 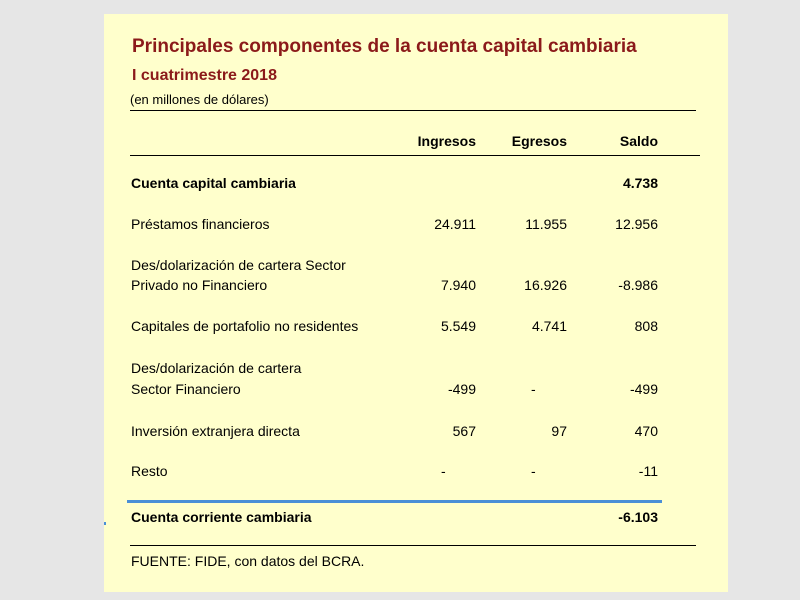 I want to click on cell-egresos: 4.741, so click(x=549, y=326).